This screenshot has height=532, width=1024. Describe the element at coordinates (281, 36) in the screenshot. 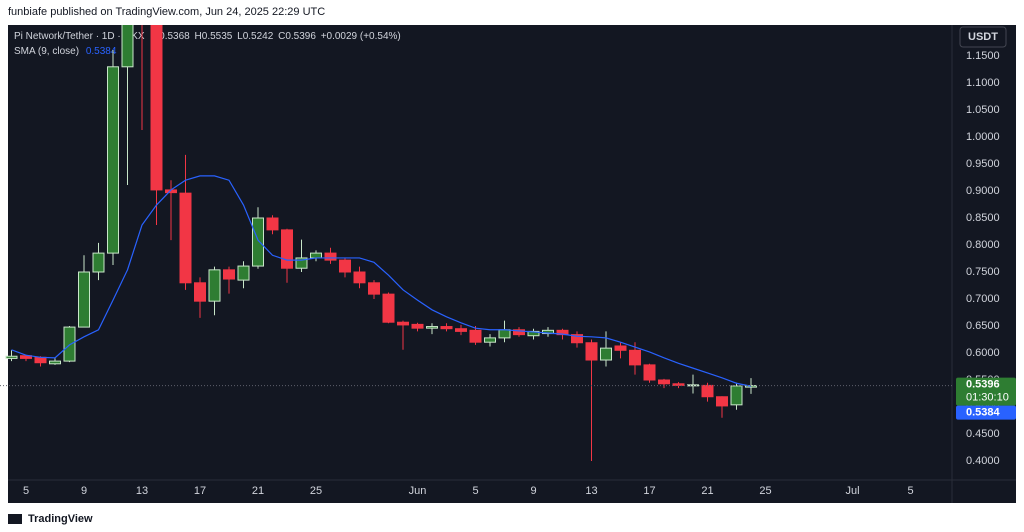

I see `ohlc-label: C` at that location.